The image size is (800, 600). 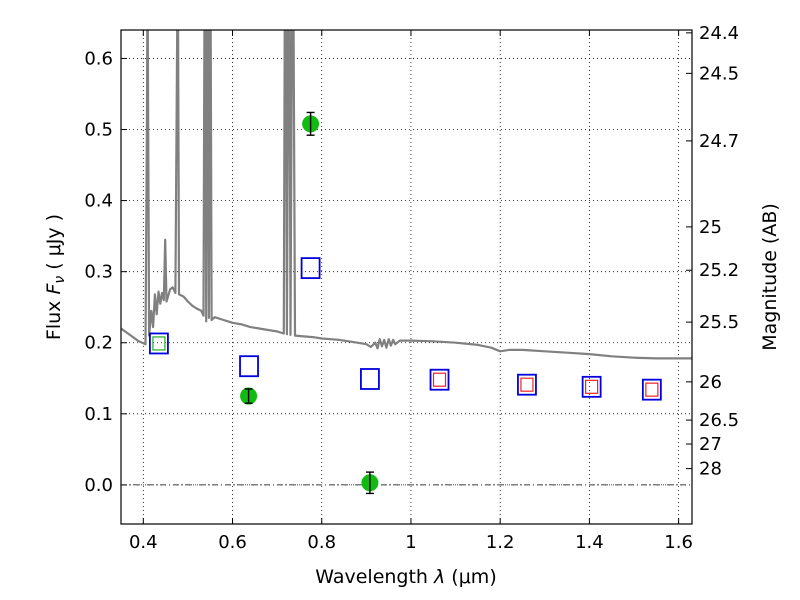 I want to click on y2-axis-label: Magnitude (AB), so click(x=770, y=277).